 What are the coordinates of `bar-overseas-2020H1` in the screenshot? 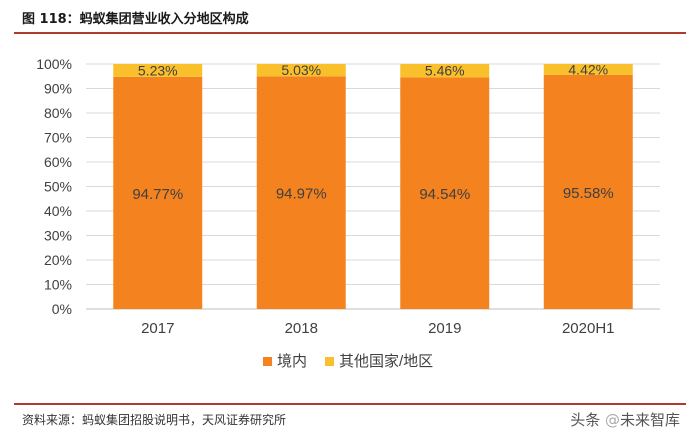 It's located at (588, 69).